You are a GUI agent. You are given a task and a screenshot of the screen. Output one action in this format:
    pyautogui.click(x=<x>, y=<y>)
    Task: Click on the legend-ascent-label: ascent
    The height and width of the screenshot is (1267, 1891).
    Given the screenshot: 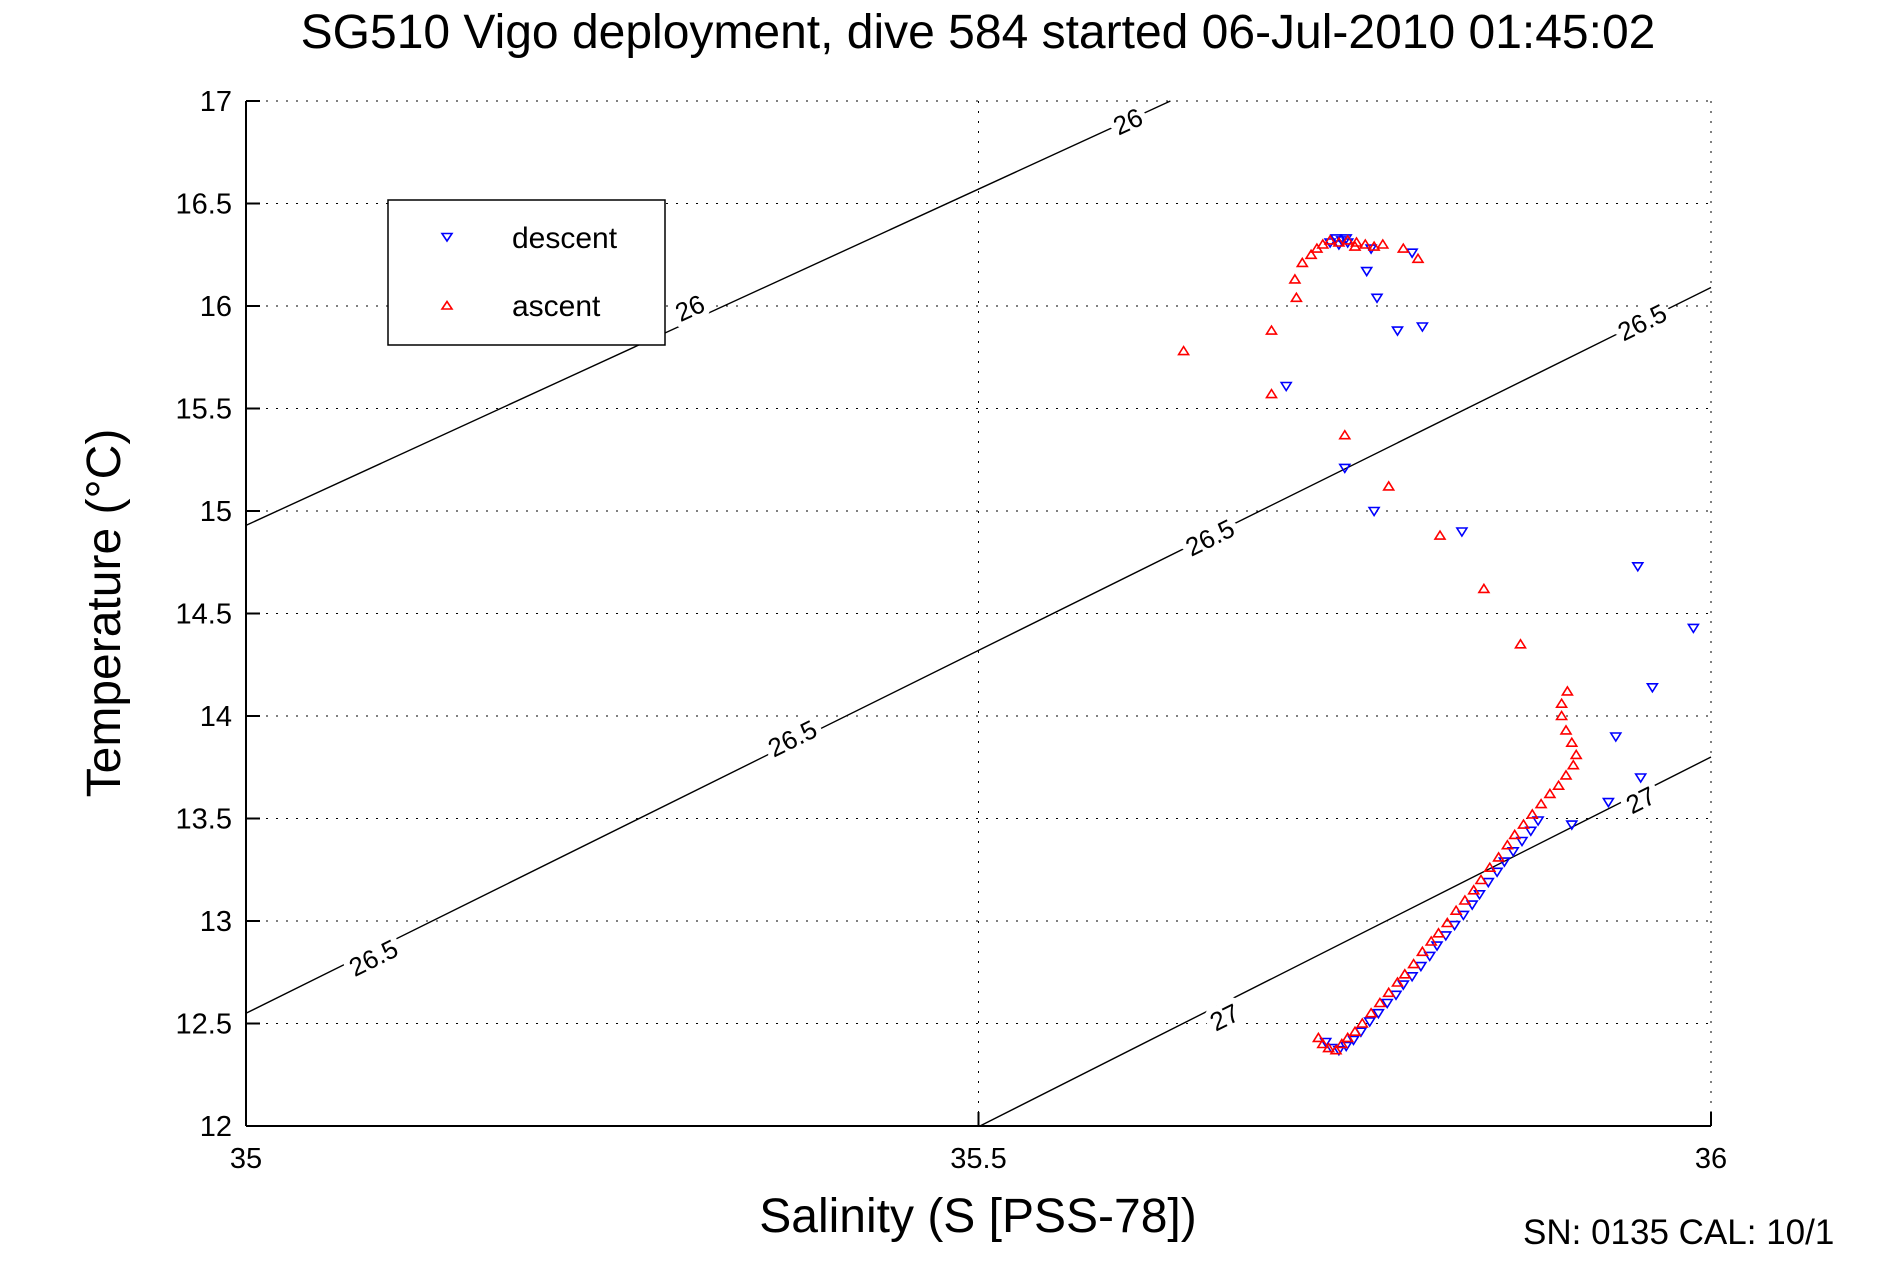 What is the action you would take?
    pyautogui.click(x=556, y=306)
    